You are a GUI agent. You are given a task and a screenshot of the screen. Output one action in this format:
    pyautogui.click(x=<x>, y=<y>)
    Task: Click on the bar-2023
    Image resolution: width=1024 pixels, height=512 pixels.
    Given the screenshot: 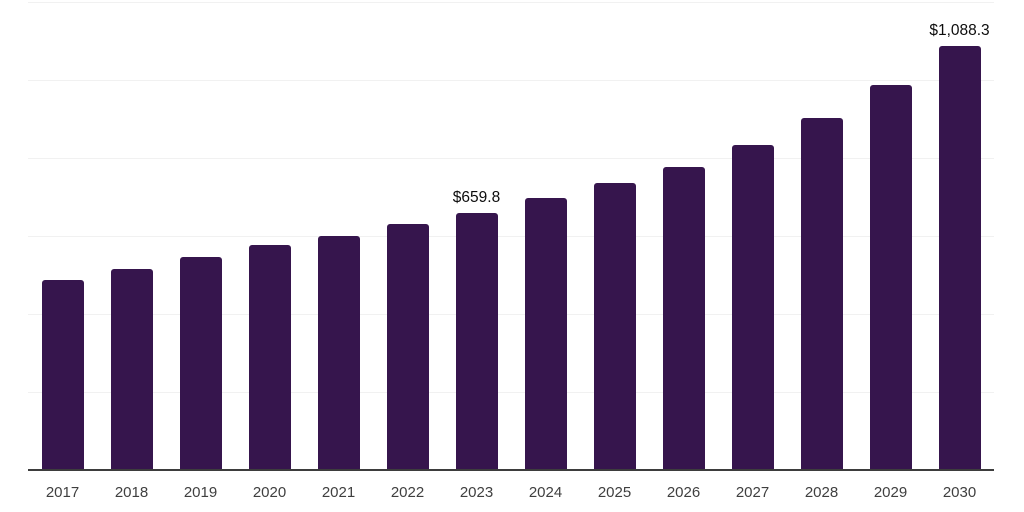 What is the action you would take?
    pyautogui.click(x=476, y=341)
    